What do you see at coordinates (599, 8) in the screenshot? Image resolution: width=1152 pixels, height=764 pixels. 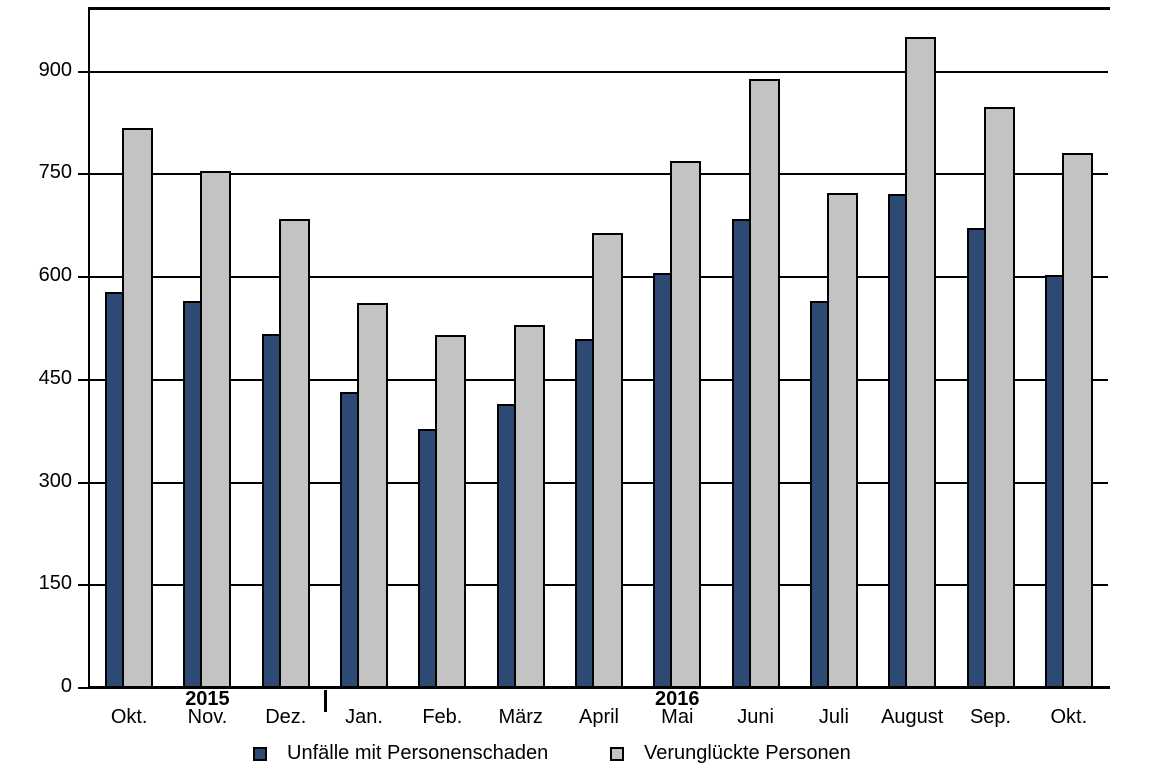 I see `plot-top-border` at bounding box center [599, 8].